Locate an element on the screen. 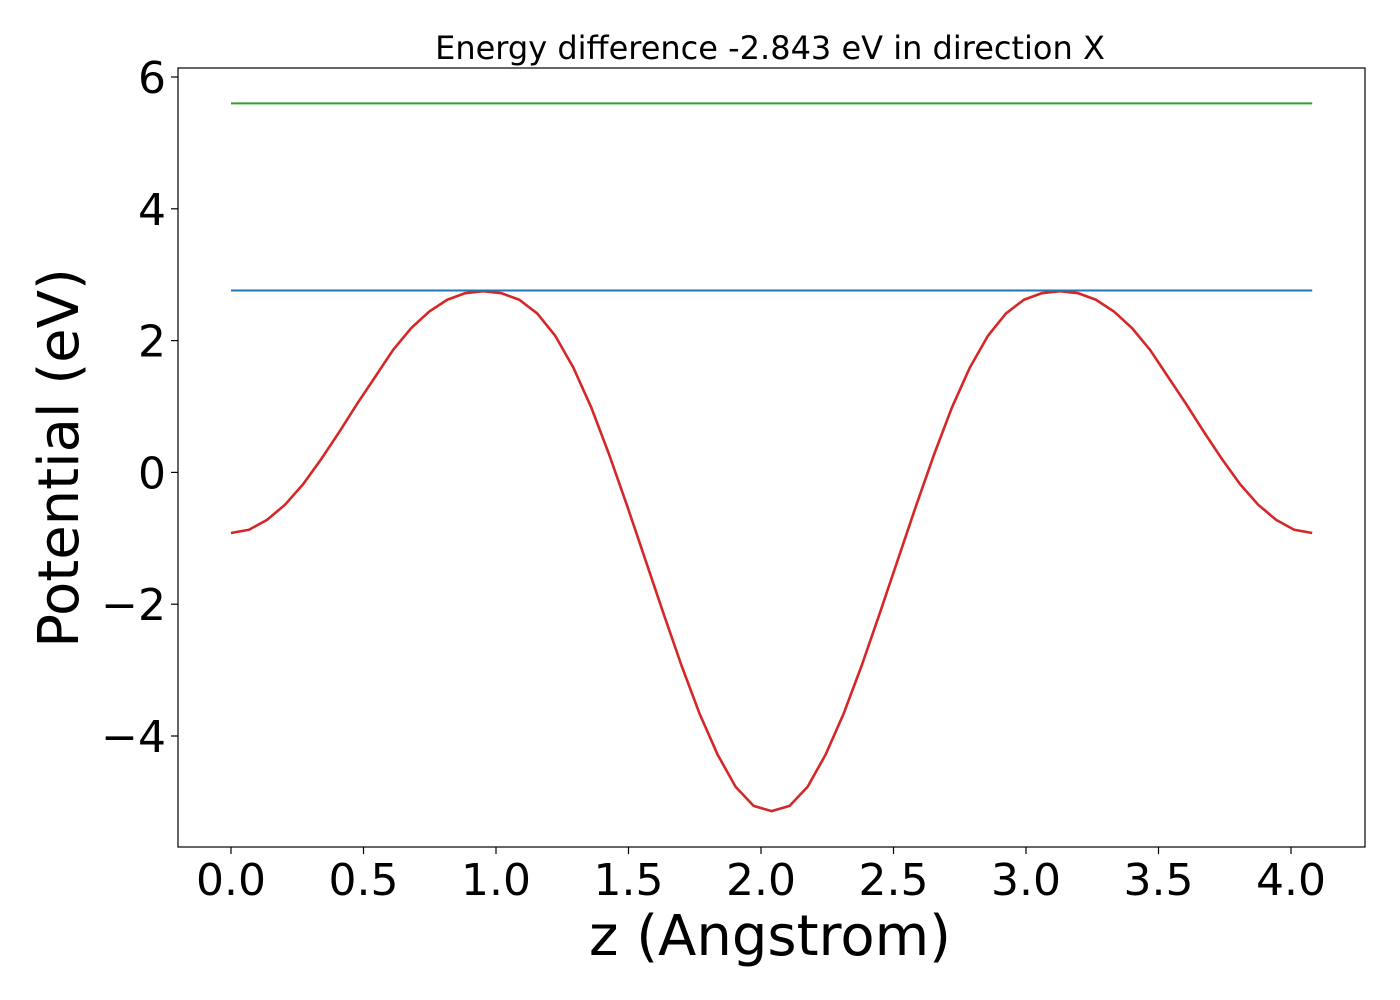 This screenshot has height=1000, width=1400. y-axis-label: Potential (eV) is located at coordinates (59, 458).